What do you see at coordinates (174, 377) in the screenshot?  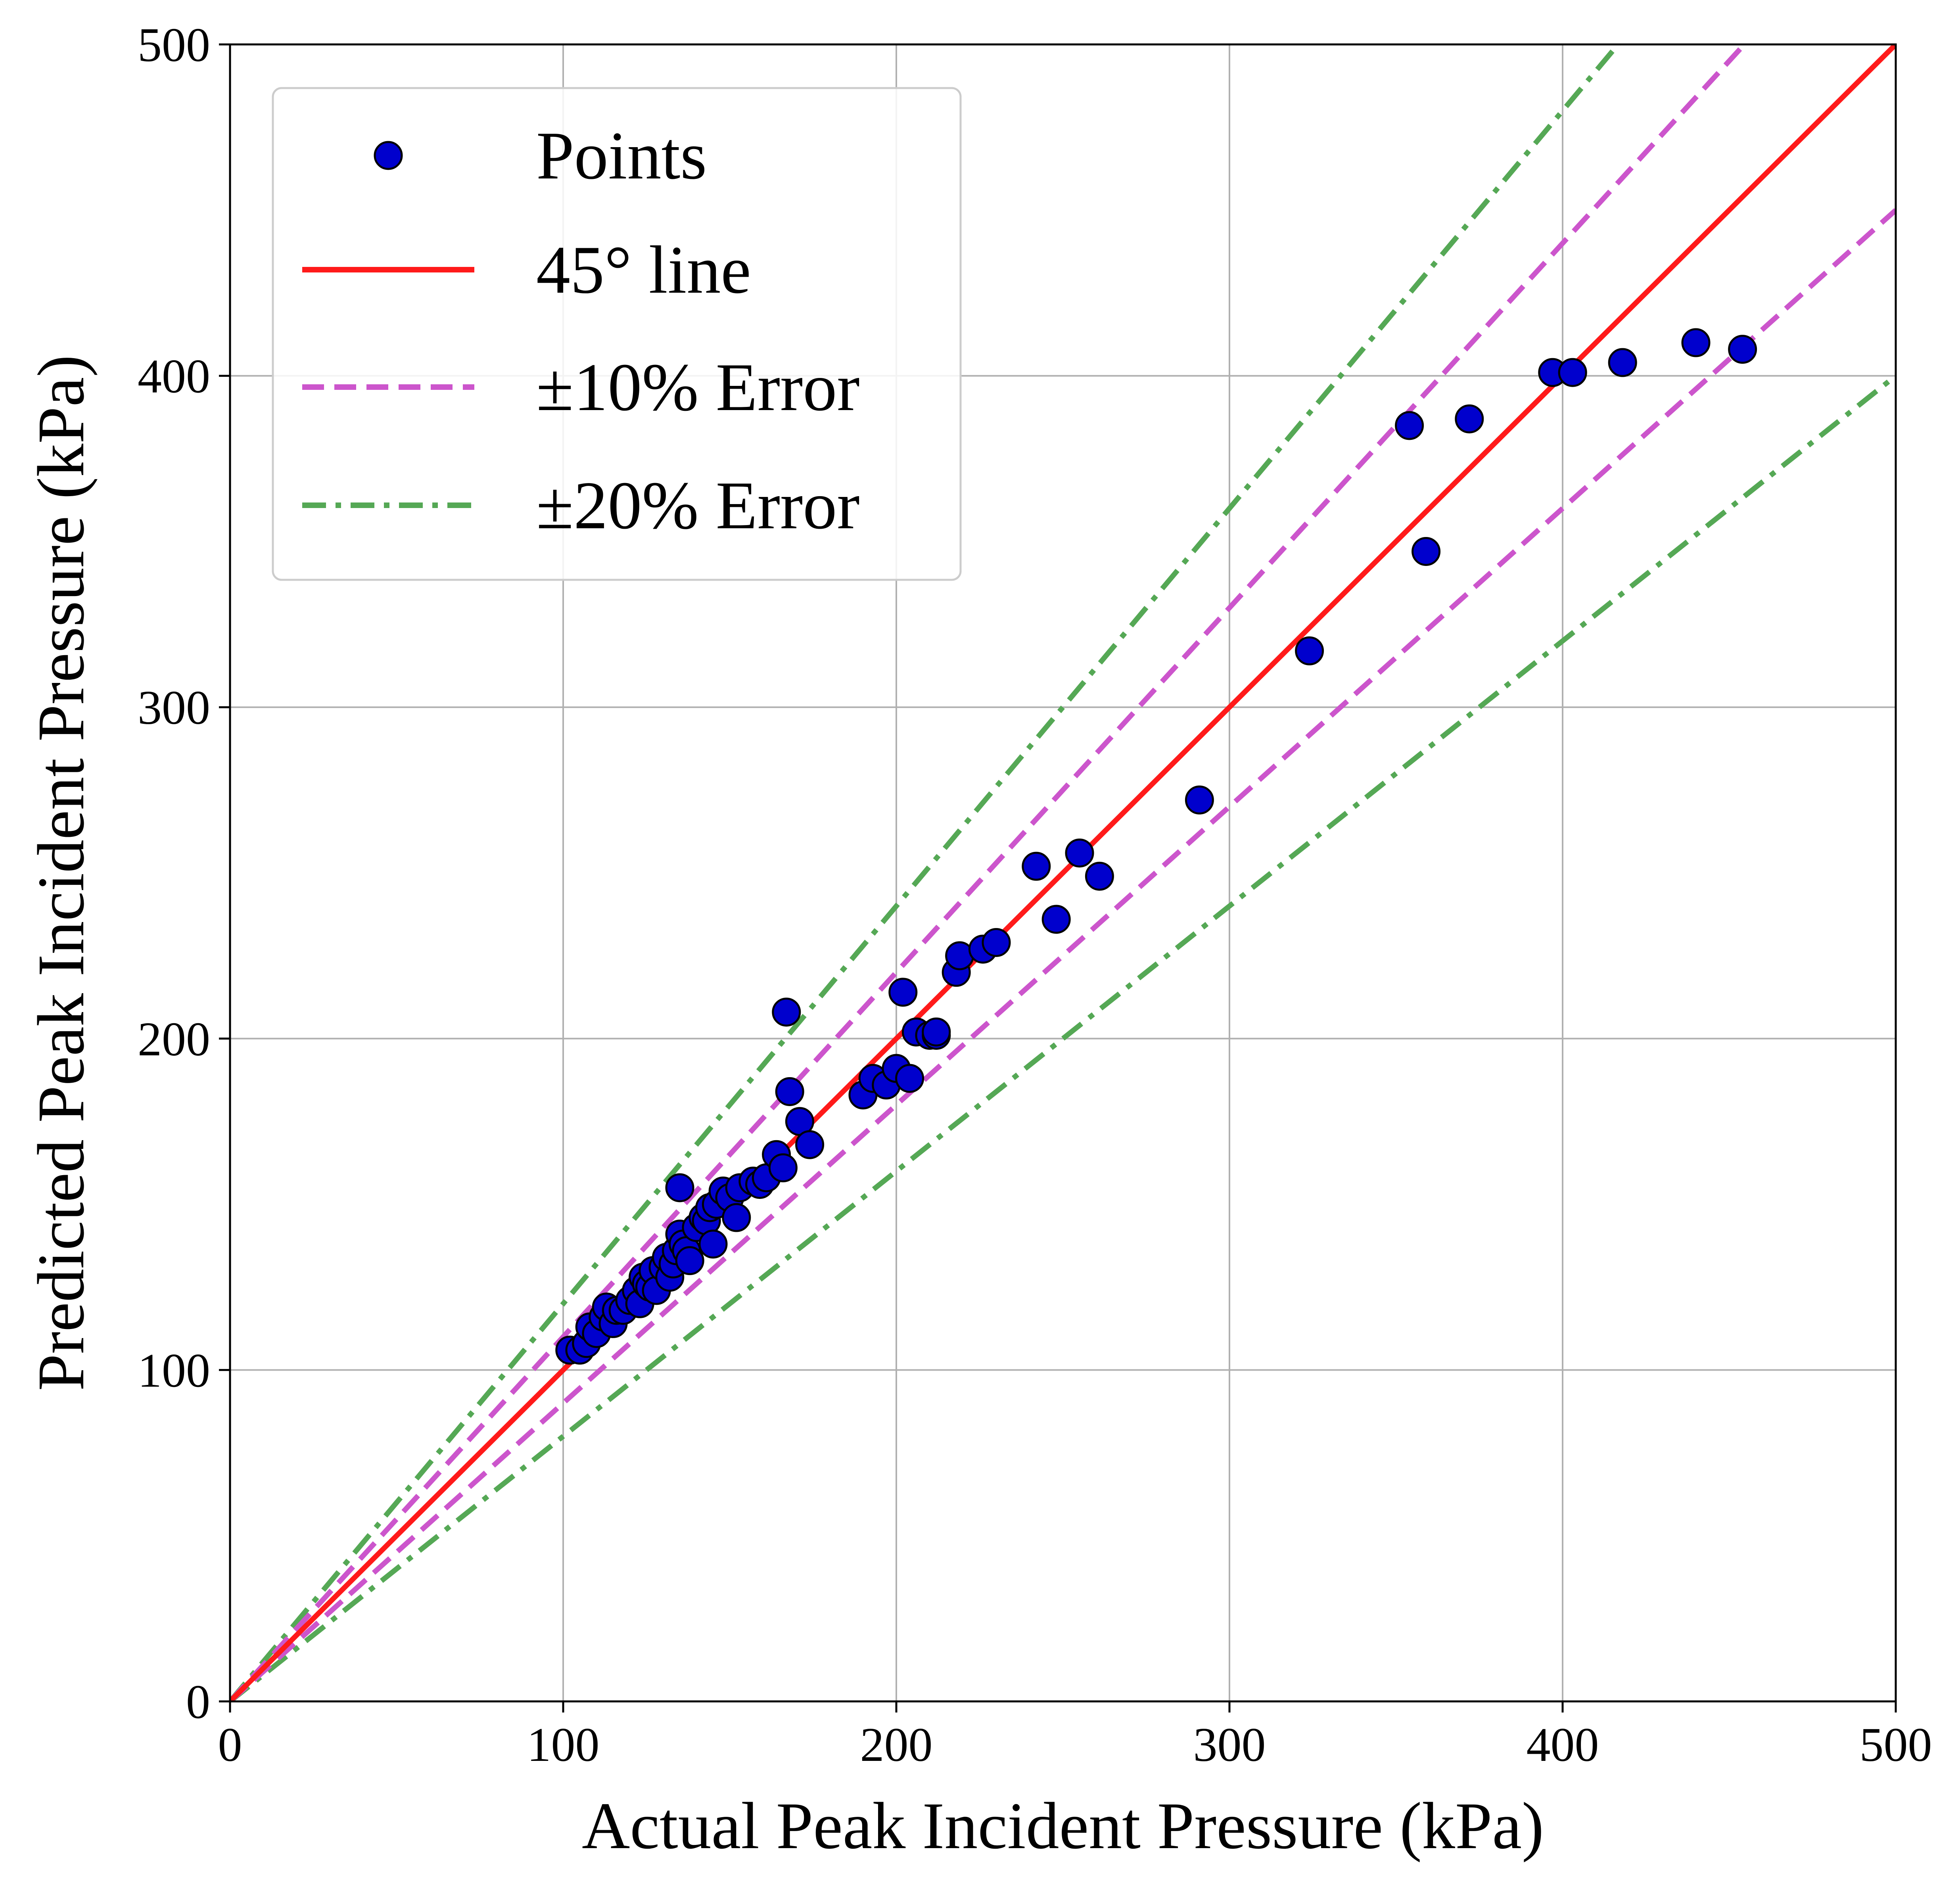 I see `y-tick-label: 400` at bounding box center [174, 377].